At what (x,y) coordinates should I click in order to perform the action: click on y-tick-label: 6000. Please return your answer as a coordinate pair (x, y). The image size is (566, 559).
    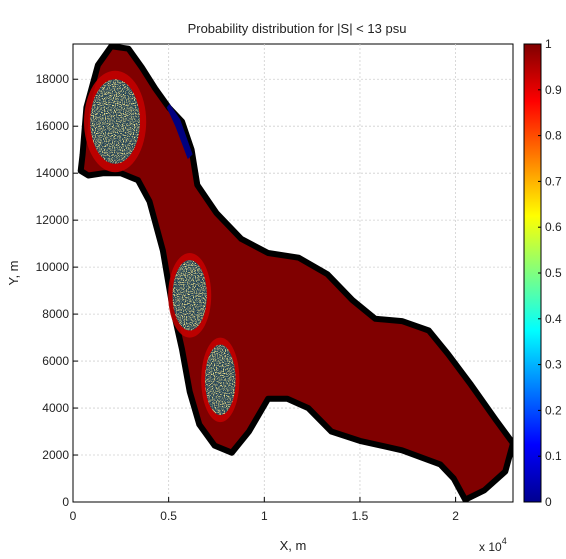
    Looking at the image, I should click on (55, 361).